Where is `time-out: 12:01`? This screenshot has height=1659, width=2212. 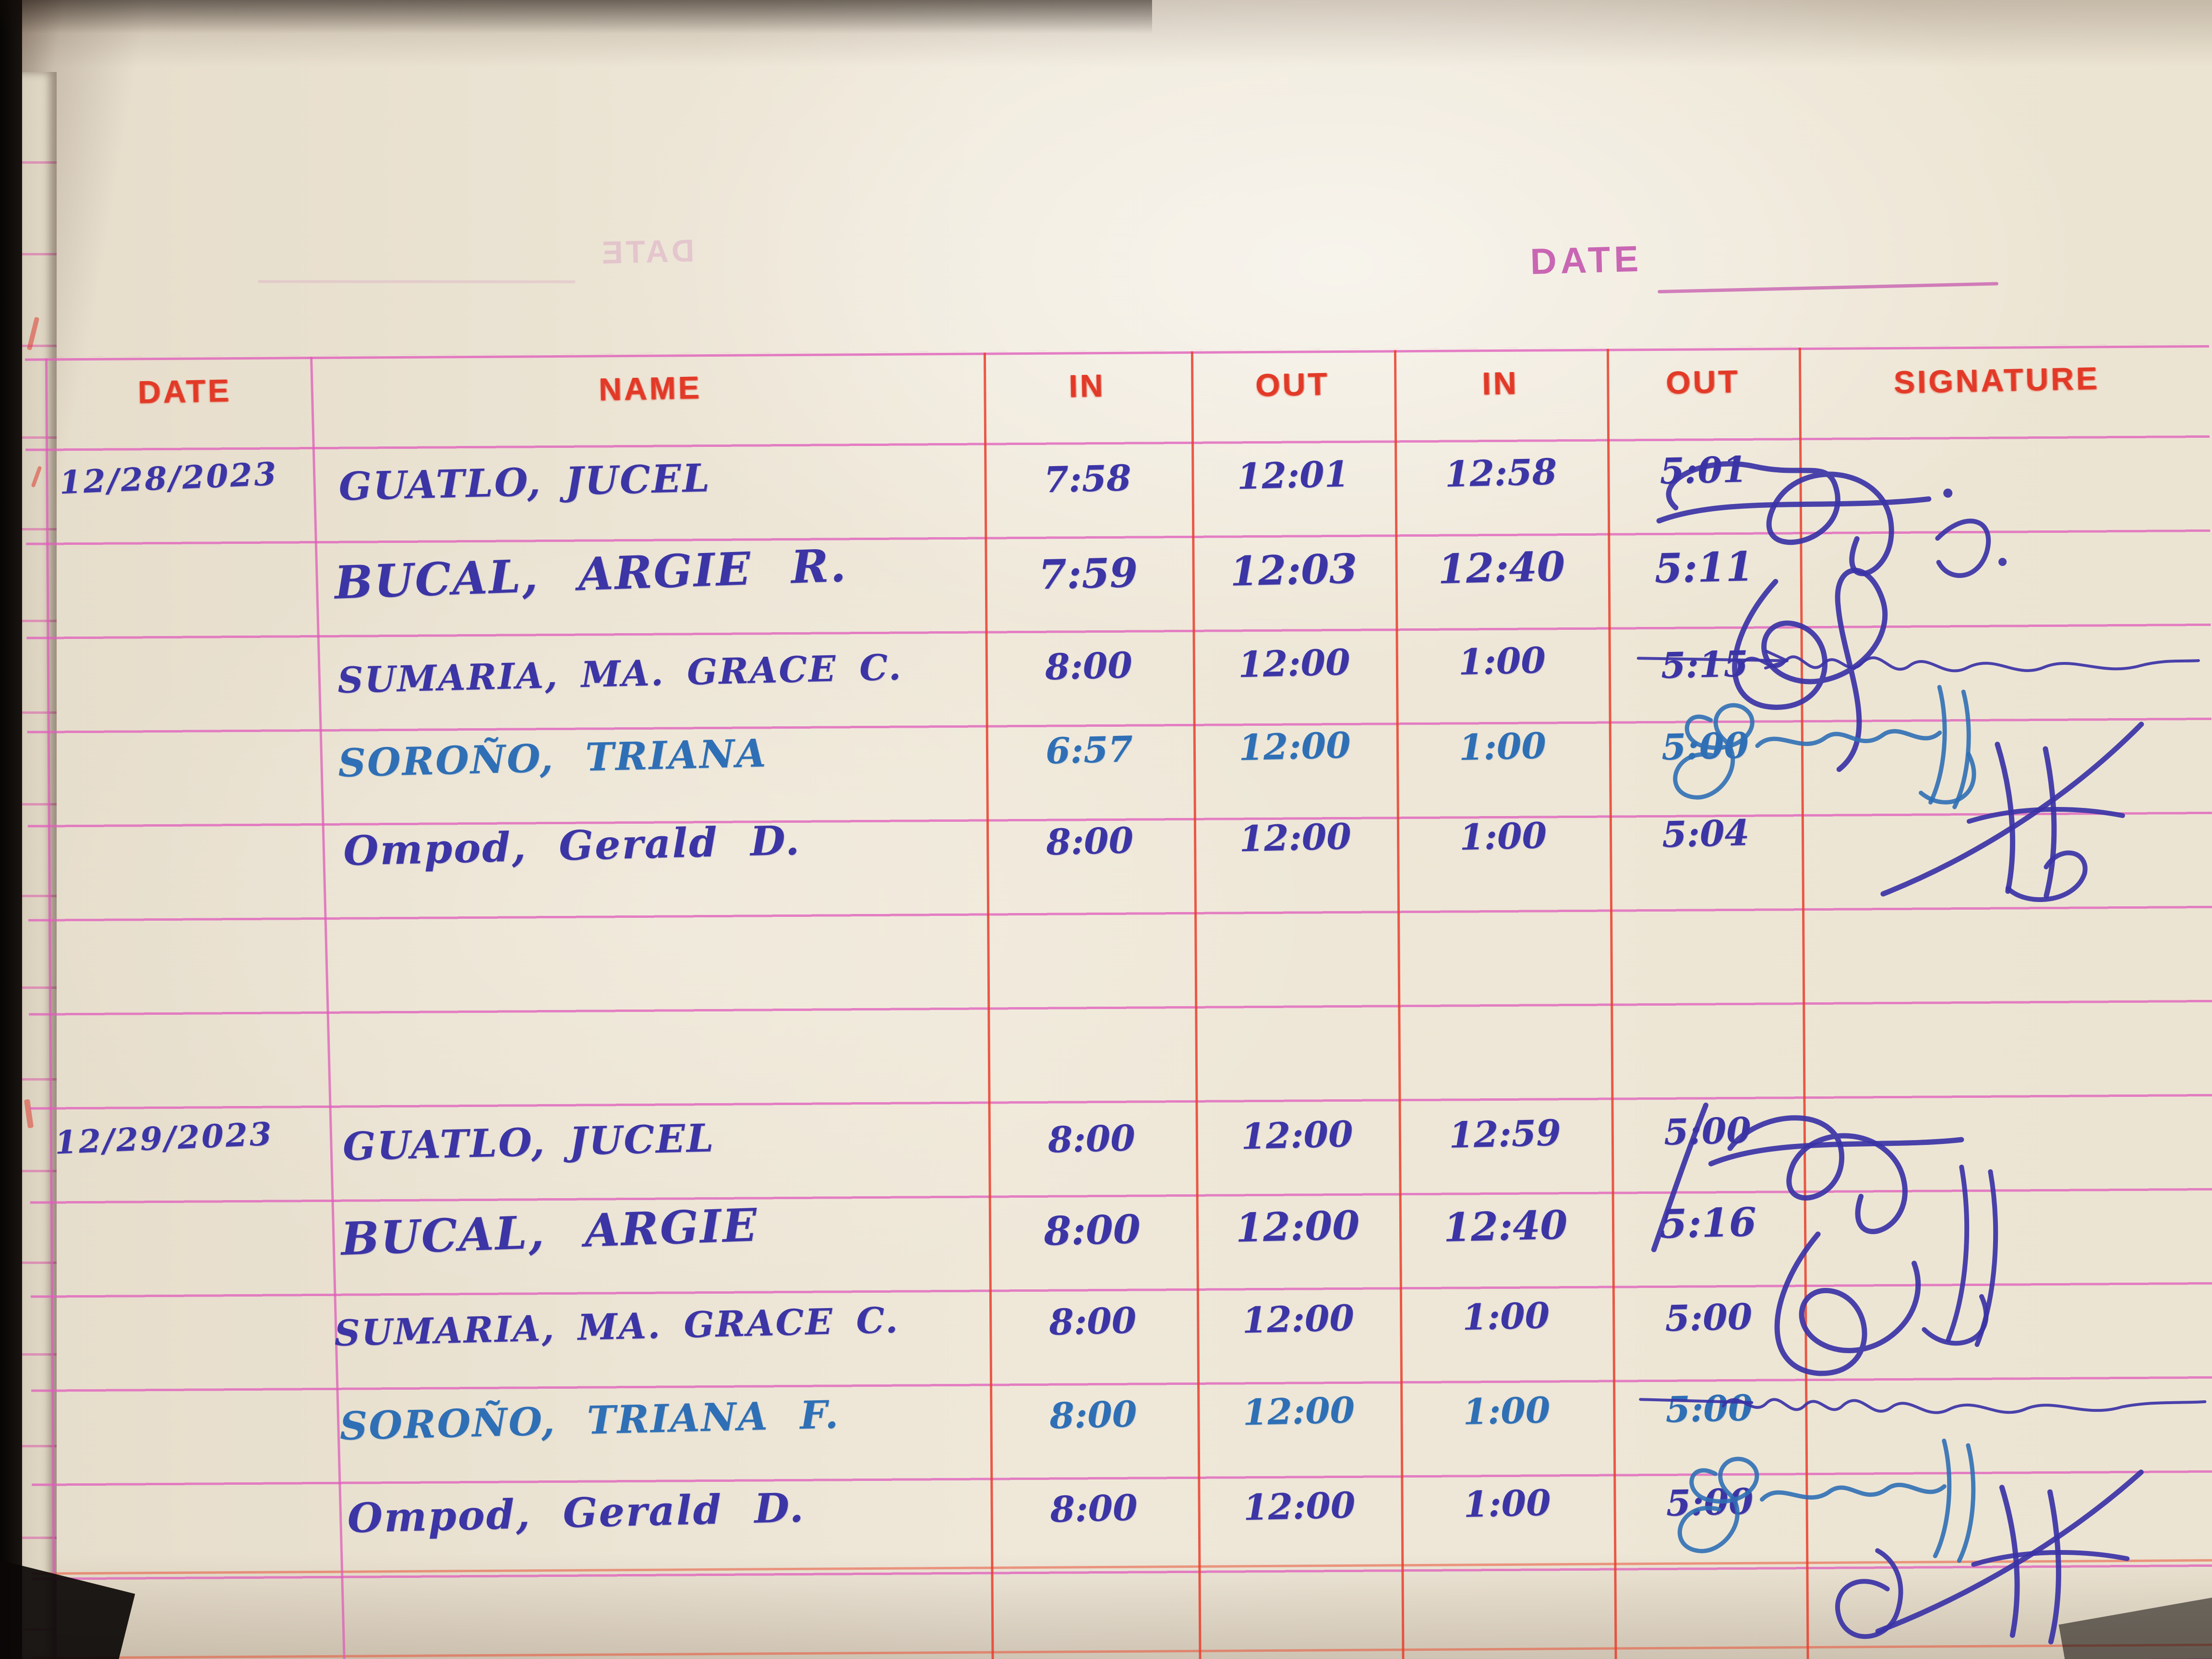
time-out: 12:01 is located at coordinates (1293, 475).